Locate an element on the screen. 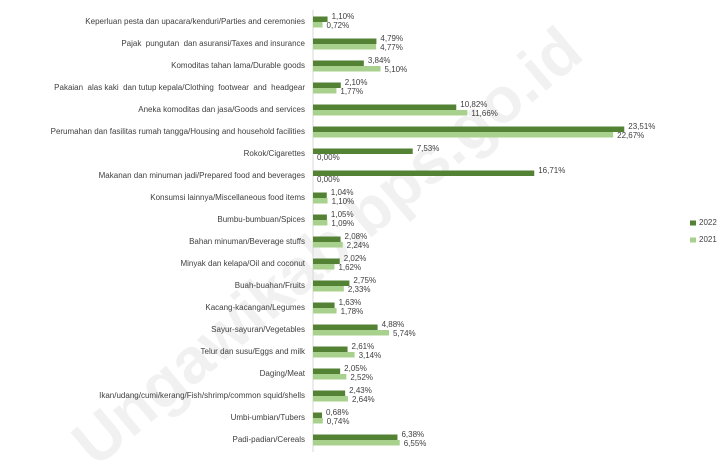 This screenshot has height=461, width=720. data-label: 0,68% is located at coordinates (337, 412).